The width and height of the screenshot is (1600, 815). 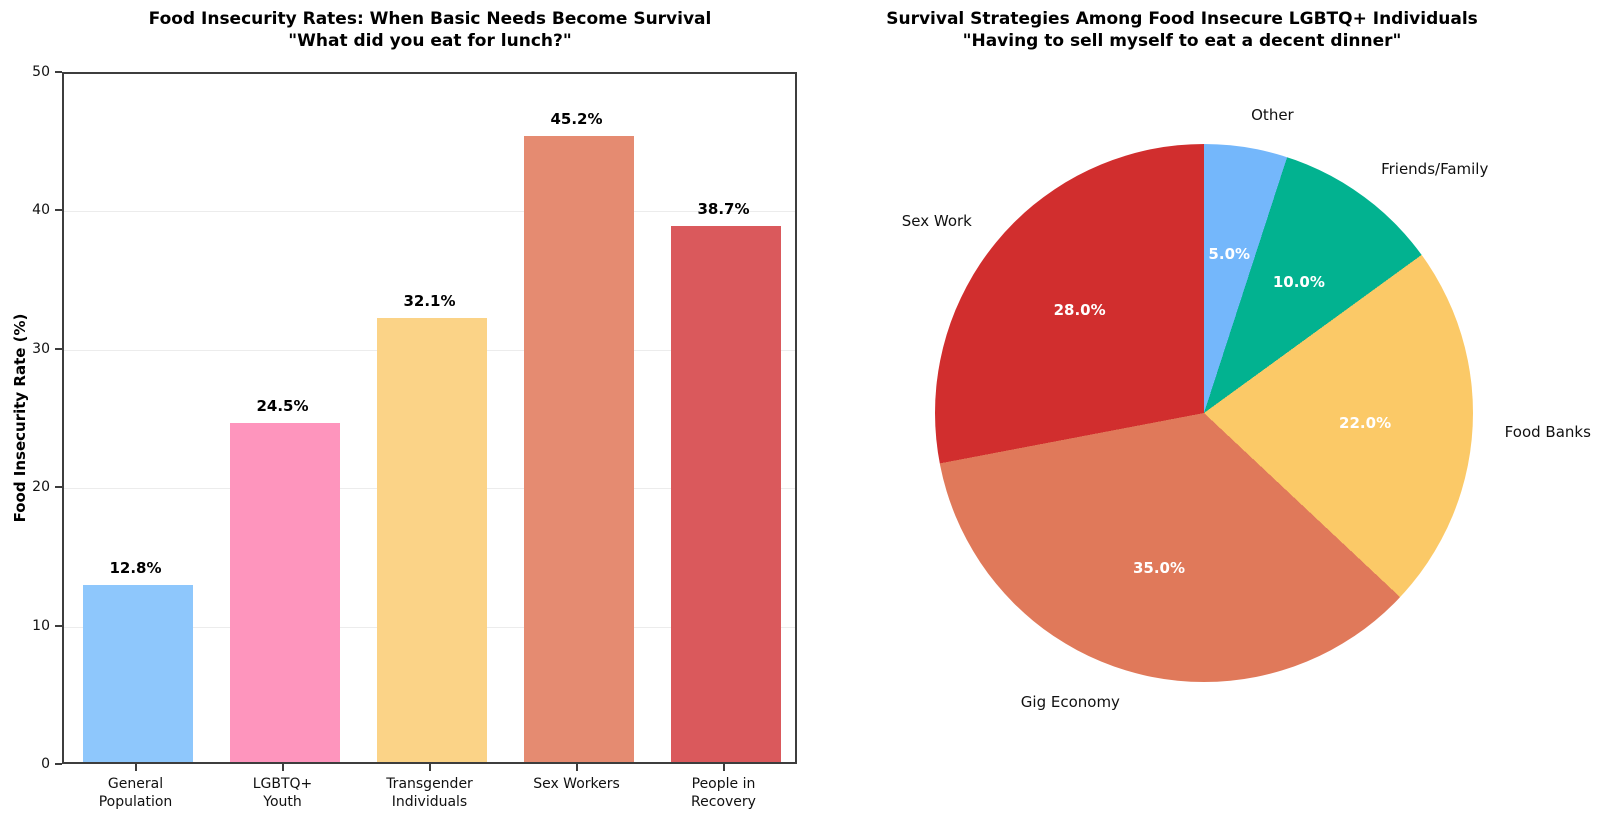 What do you see at coordinates (1298, 282) in the screenshot?
I see `pie-pct-label-1: 10.0%` at bounding box center [1298, 282].